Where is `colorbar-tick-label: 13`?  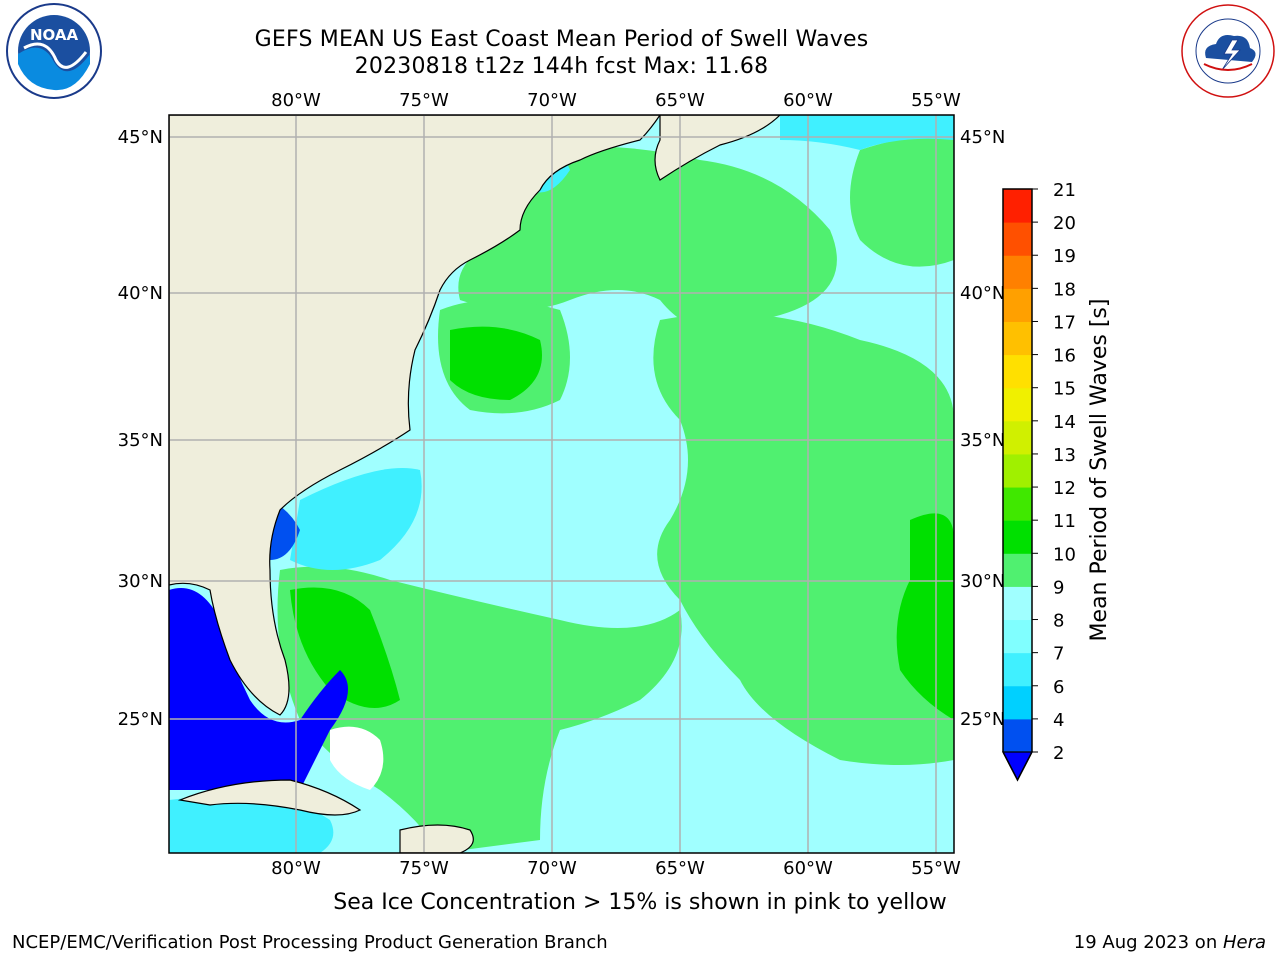
colorbar-tick-label: 13 is located at coordinates (1064, 455).